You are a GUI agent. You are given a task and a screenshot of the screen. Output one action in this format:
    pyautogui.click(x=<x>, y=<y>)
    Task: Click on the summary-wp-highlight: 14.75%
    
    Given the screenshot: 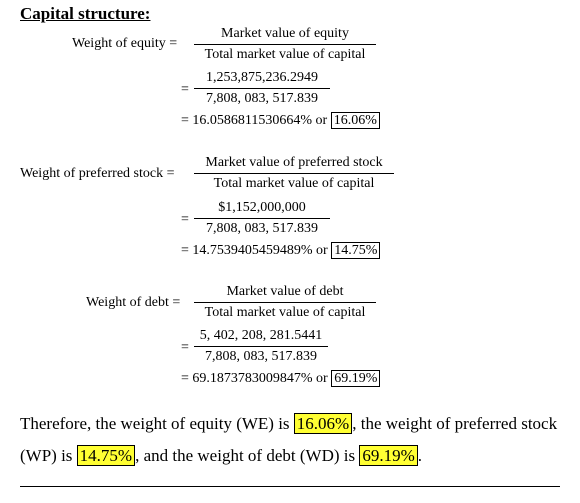 What is the action you would take?
    pyautogui.click(x=106, y=455)
    